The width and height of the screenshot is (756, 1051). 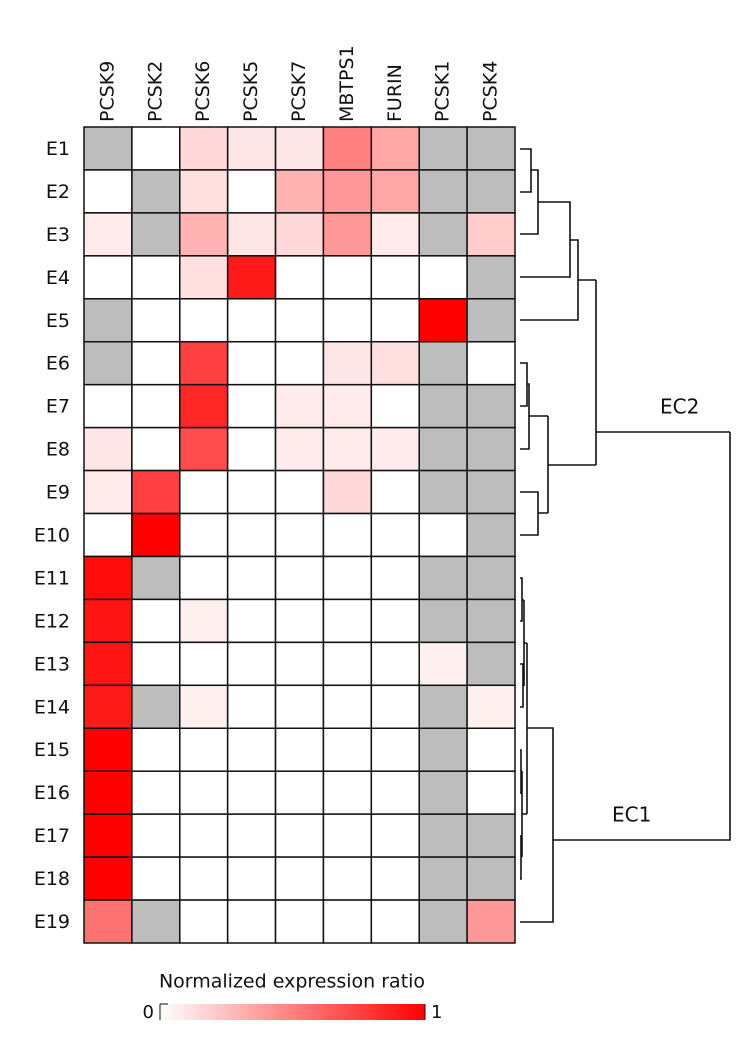 What do you see at coordinates (436, 1012) in the screenshot?
I see `colorbar-tick-label: 1` at bounding box center [436, 1012].